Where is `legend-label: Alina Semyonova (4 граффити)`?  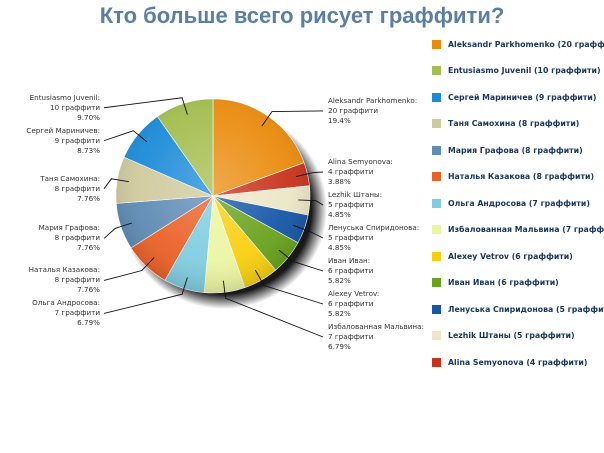
legend-label: Alina Semyonova (4 граффити) is located at coordinates (518, 362).